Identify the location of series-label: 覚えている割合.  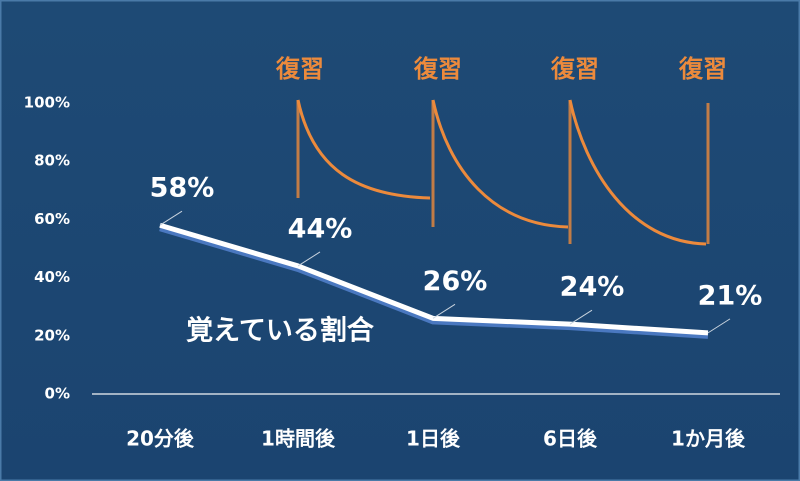
(280, 331).